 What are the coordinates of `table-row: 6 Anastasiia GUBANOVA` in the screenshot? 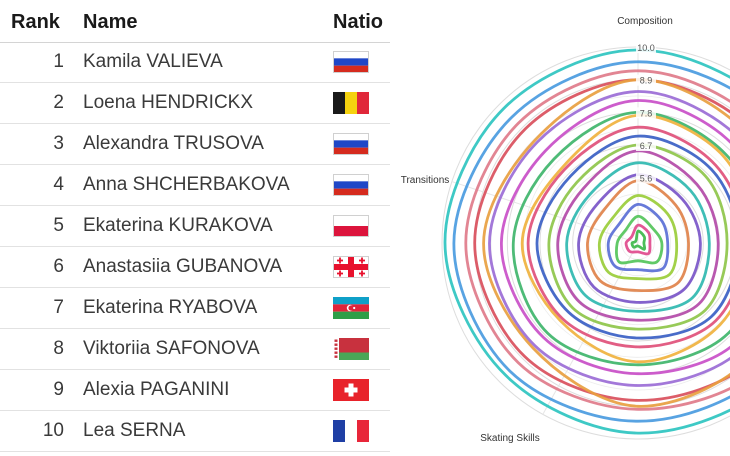 It's located at (195, 267).